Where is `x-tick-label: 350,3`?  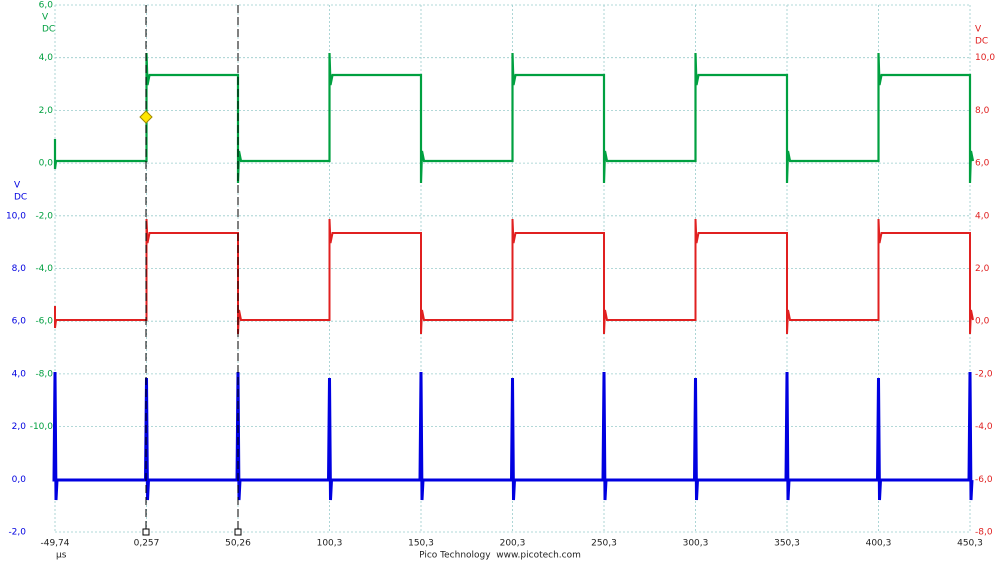
x-tick-label: 350,3 is located at coordinates (787, 544).